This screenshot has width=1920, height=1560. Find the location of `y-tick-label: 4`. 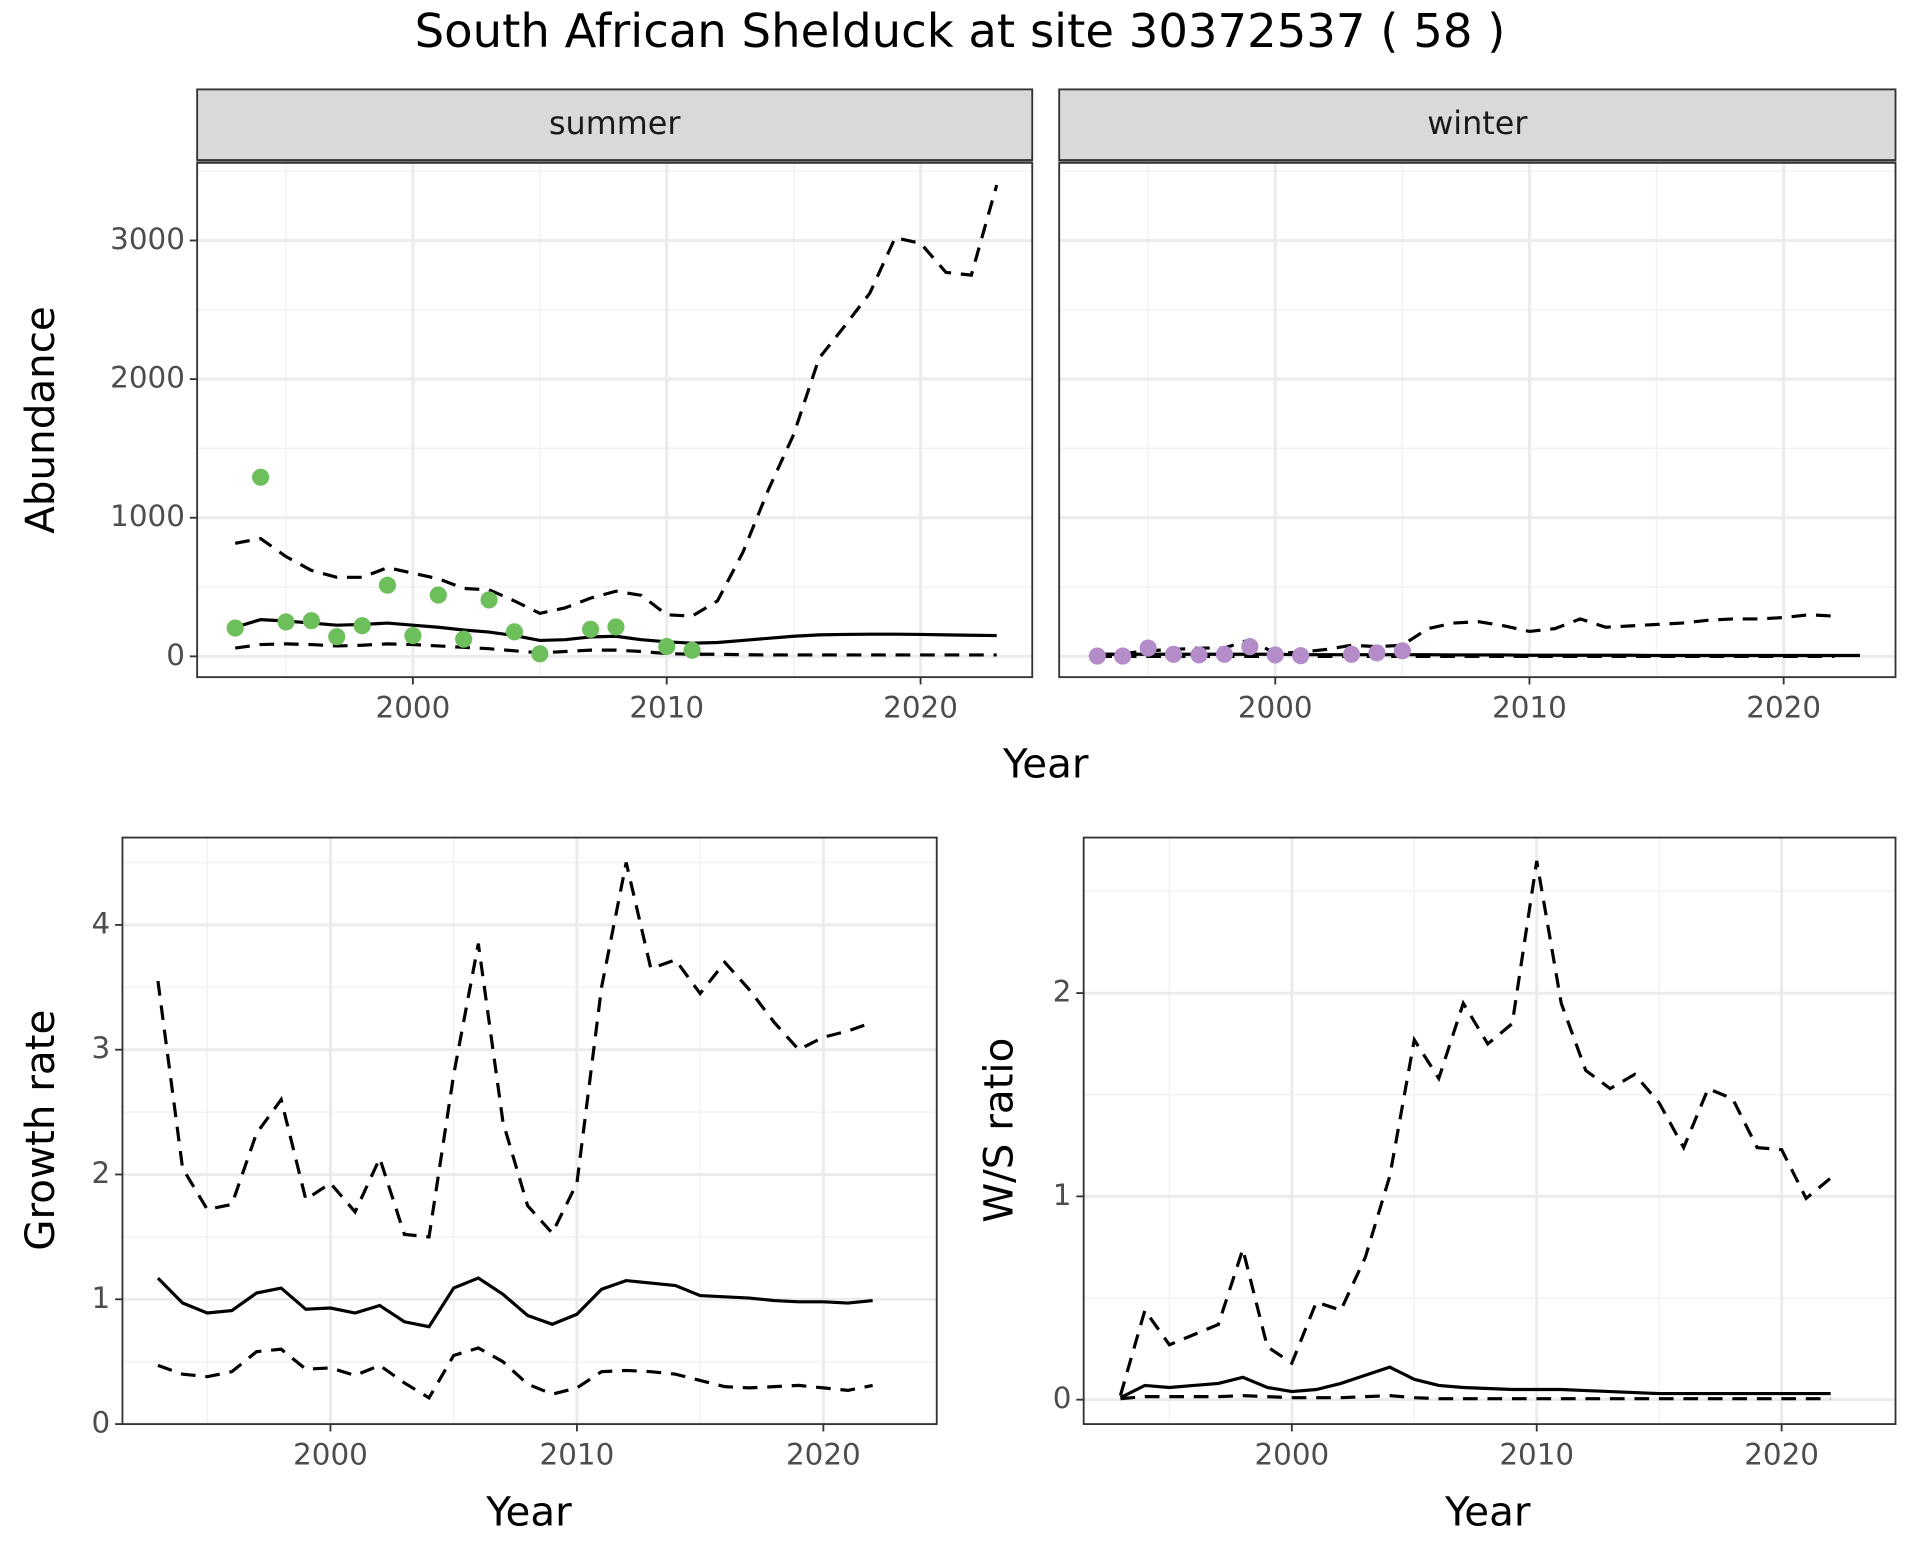

y-tick-label: 4 is located at coordinates (101, 923).